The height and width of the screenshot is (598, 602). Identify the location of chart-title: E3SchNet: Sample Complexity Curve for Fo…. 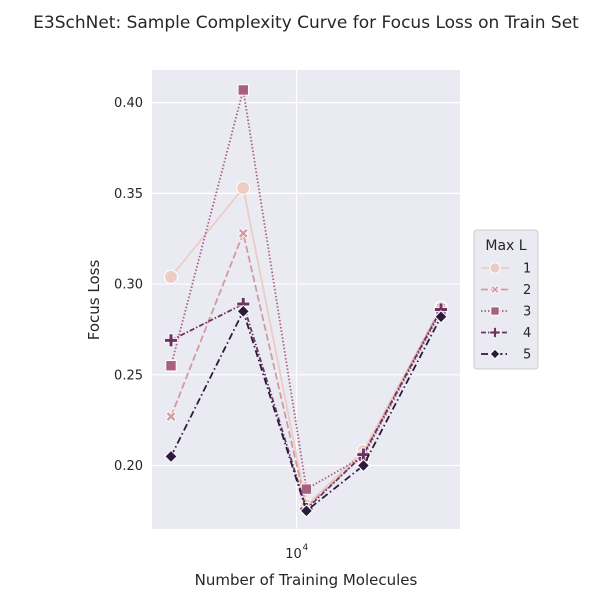
(306, 23).